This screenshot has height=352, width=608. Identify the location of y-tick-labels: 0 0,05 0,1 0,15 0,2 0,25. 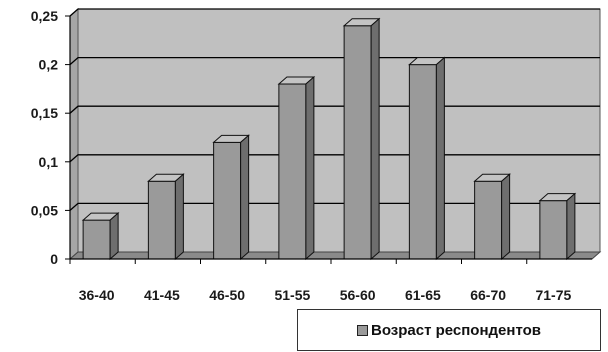
(44, 137).